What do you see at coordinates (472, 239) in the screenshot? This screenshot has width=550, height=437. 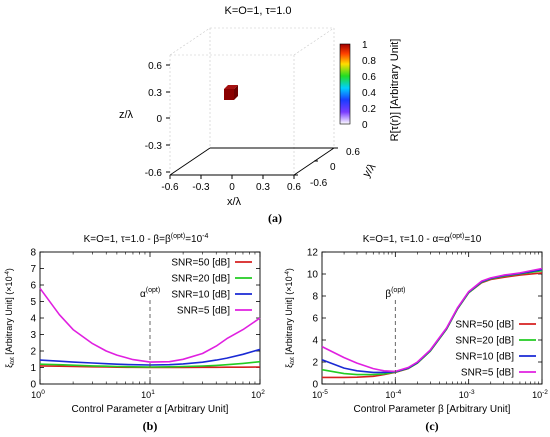 I see `panel-c-title-end: =10` at bounding box center [472, 239].